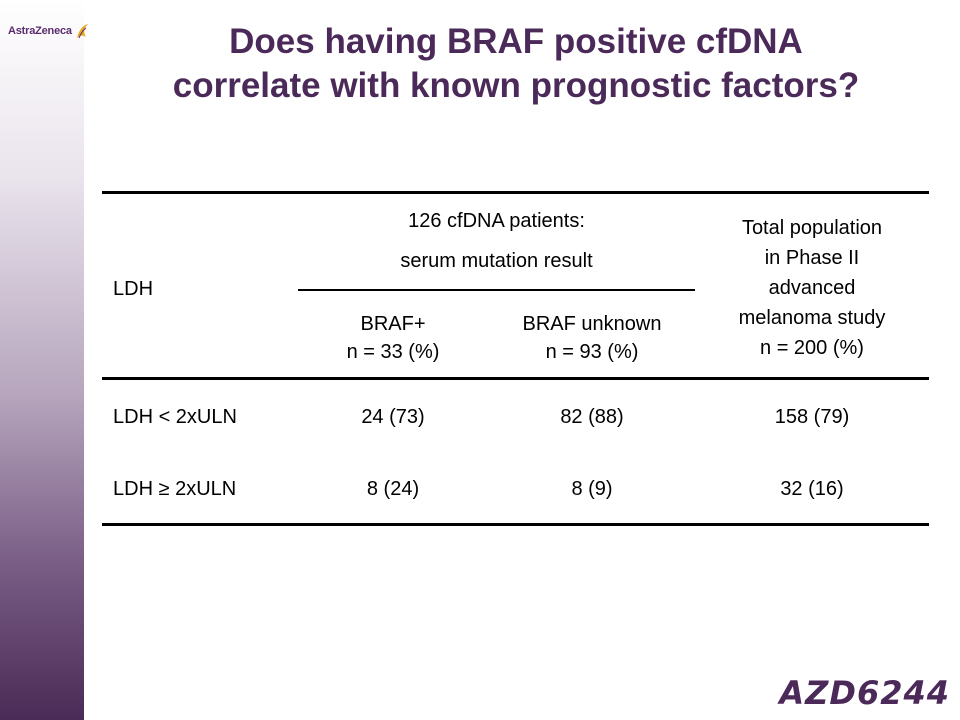  What do you see at coordinates (496, 261) in the screenshot?
I see `group-header-line-2: serum mutation result` at bounding box center [496, 261].